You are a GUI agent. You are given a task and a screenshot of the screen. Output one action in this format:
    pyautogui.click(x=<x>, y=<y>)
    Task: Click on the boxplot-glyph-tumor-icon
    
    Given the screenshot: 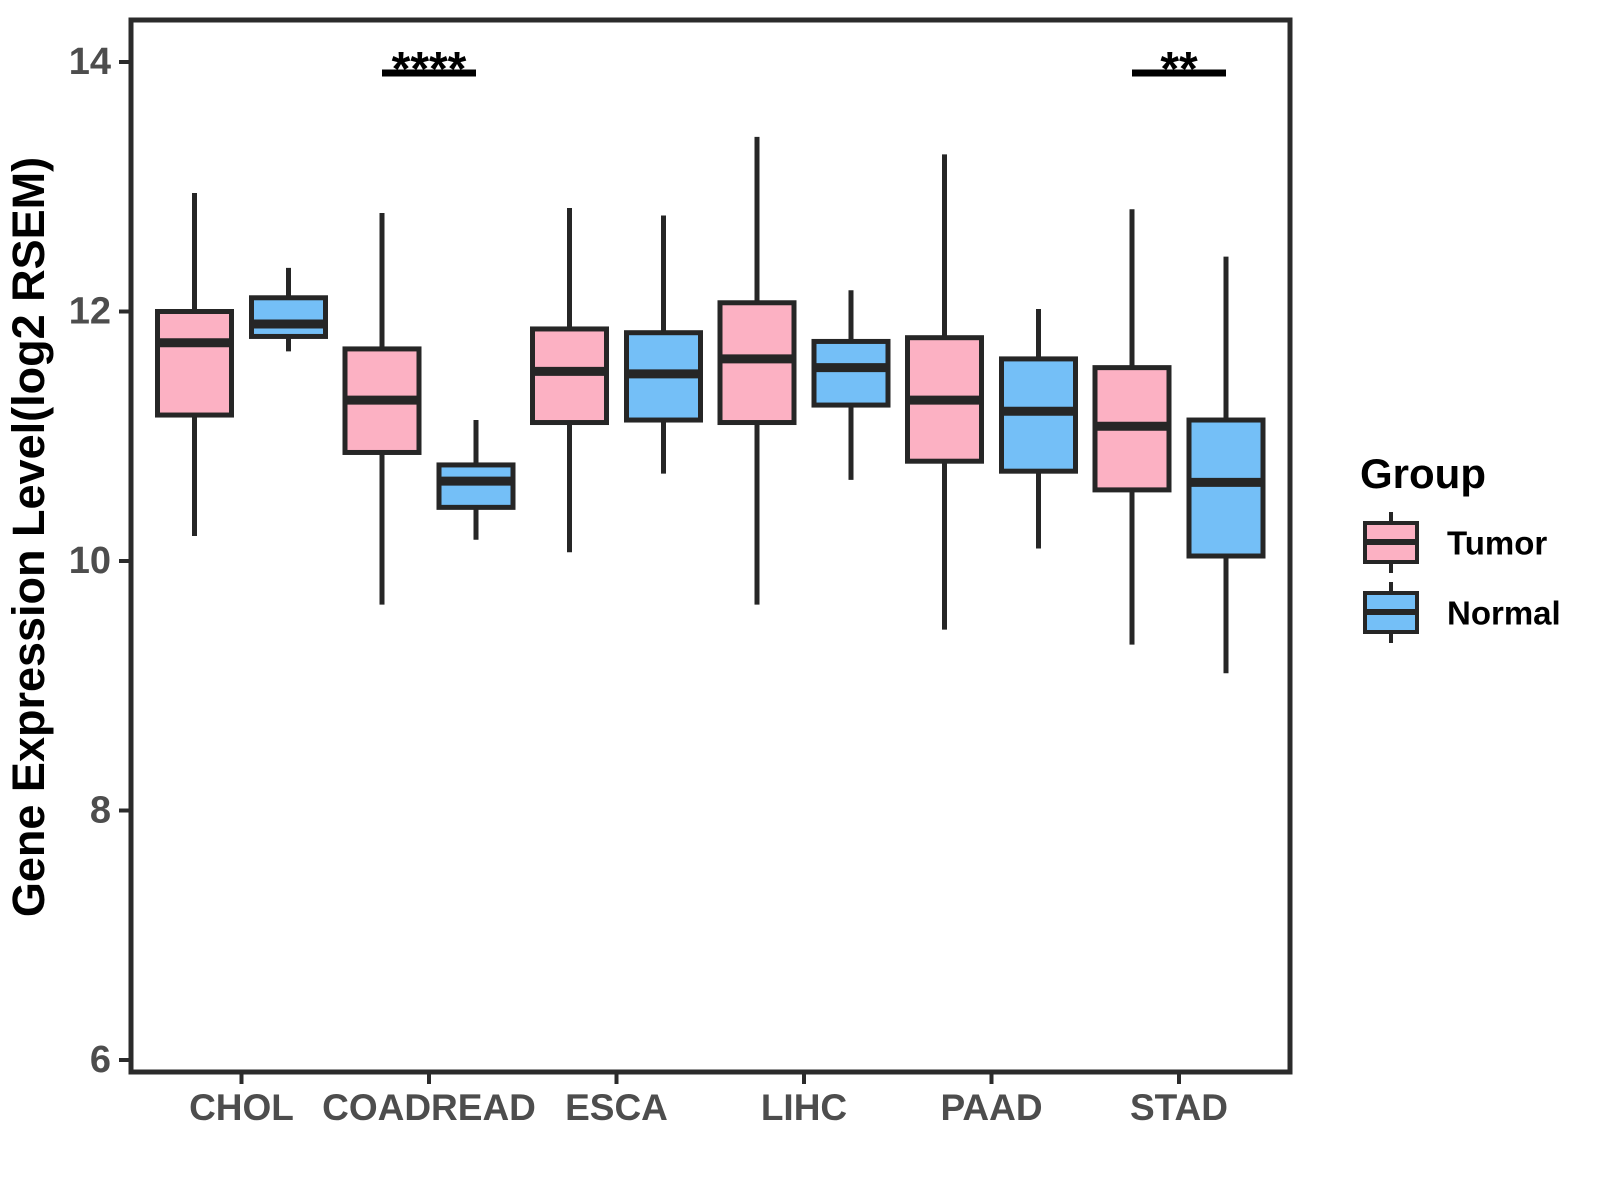 What is the action you would take?
    pyautogui.click(x=1391, y=542)
    